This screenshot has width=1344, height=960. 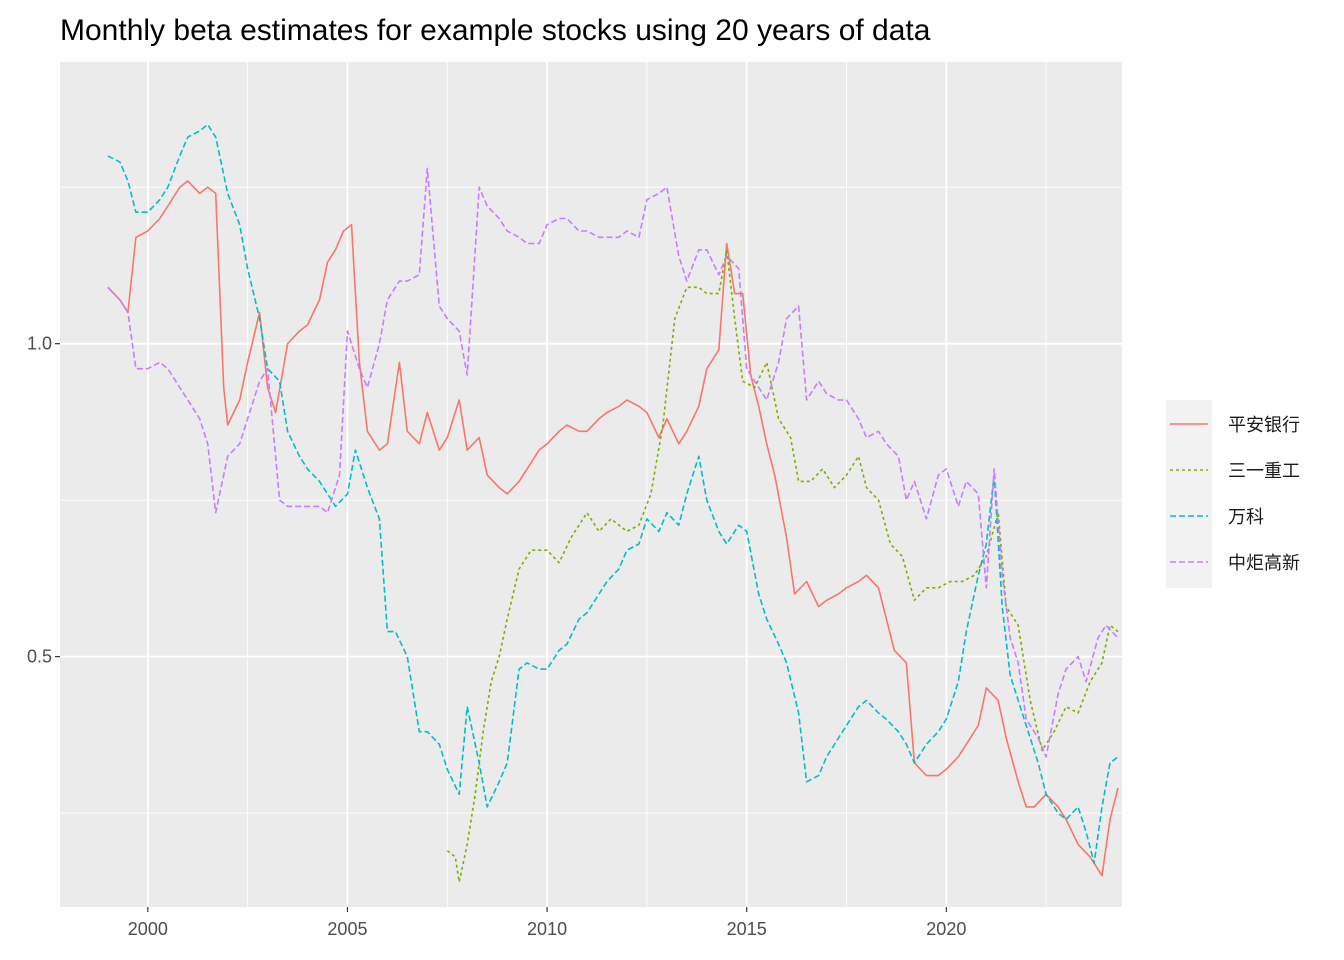 What do you see at coordinates (1264, 563) in the screenshot?
I see `legend-label-4: 中炬高新` at bounding box center [1264, 563].